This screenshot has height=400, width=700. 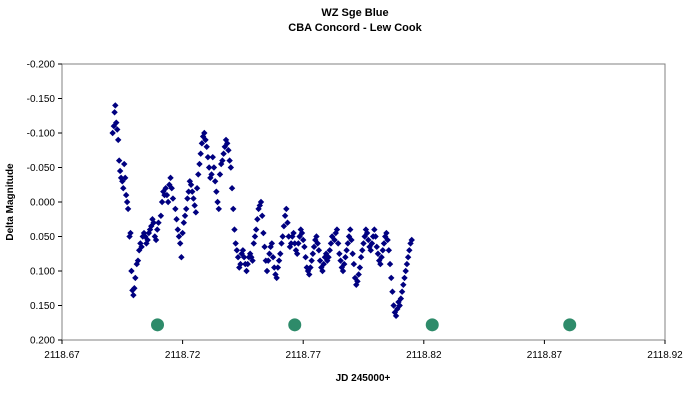 I want to click on chart-title: WZ Sge Blue, so click(x=354, y=13).